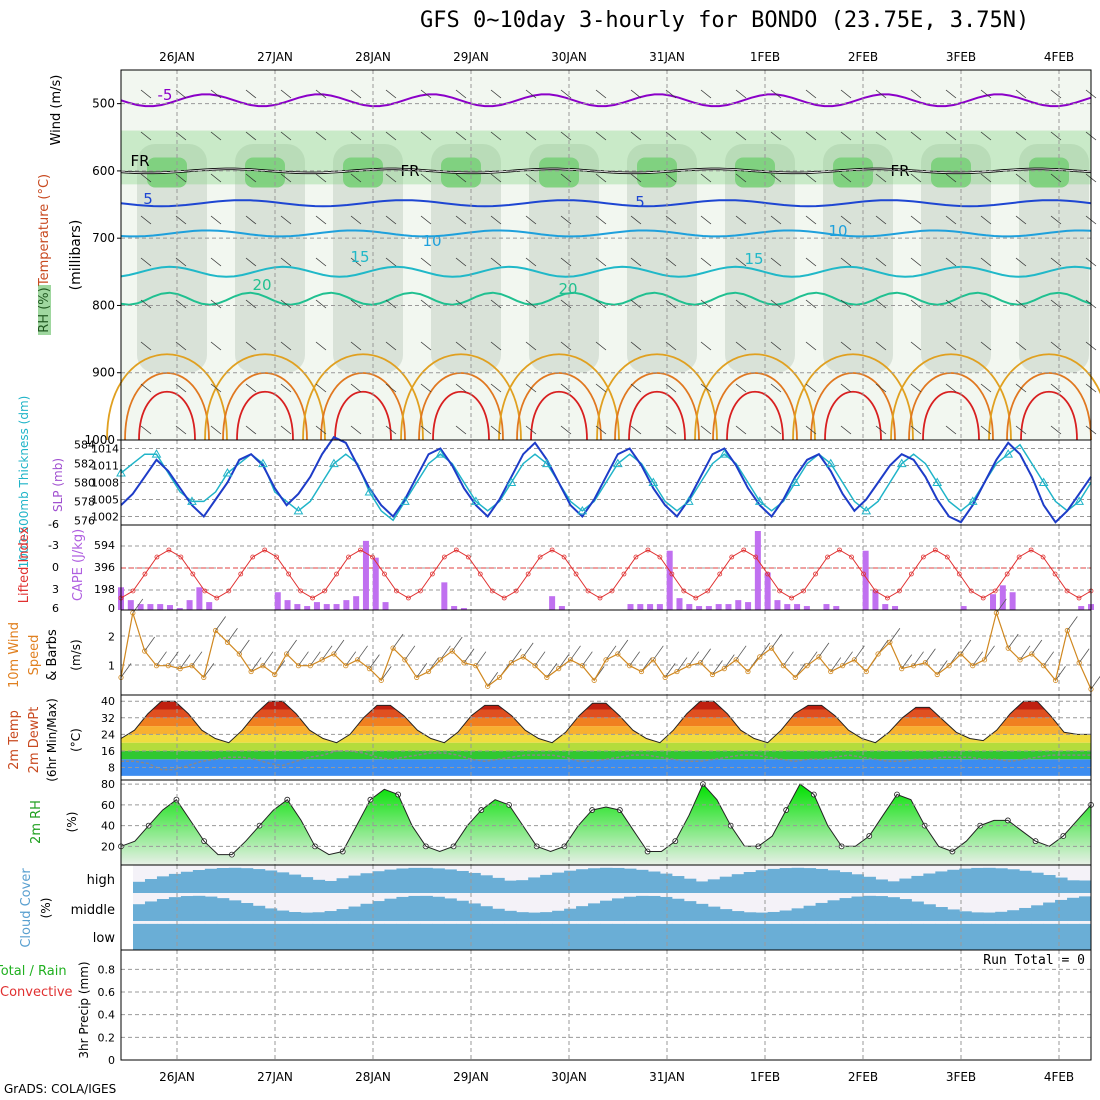 The width and height of the screenshot is (1100, 1100). What do you see at coordinates (863, 1077) in the screenshot?
I see `date-label-bottom: 2FEB` at bounding box center [863, 1077].